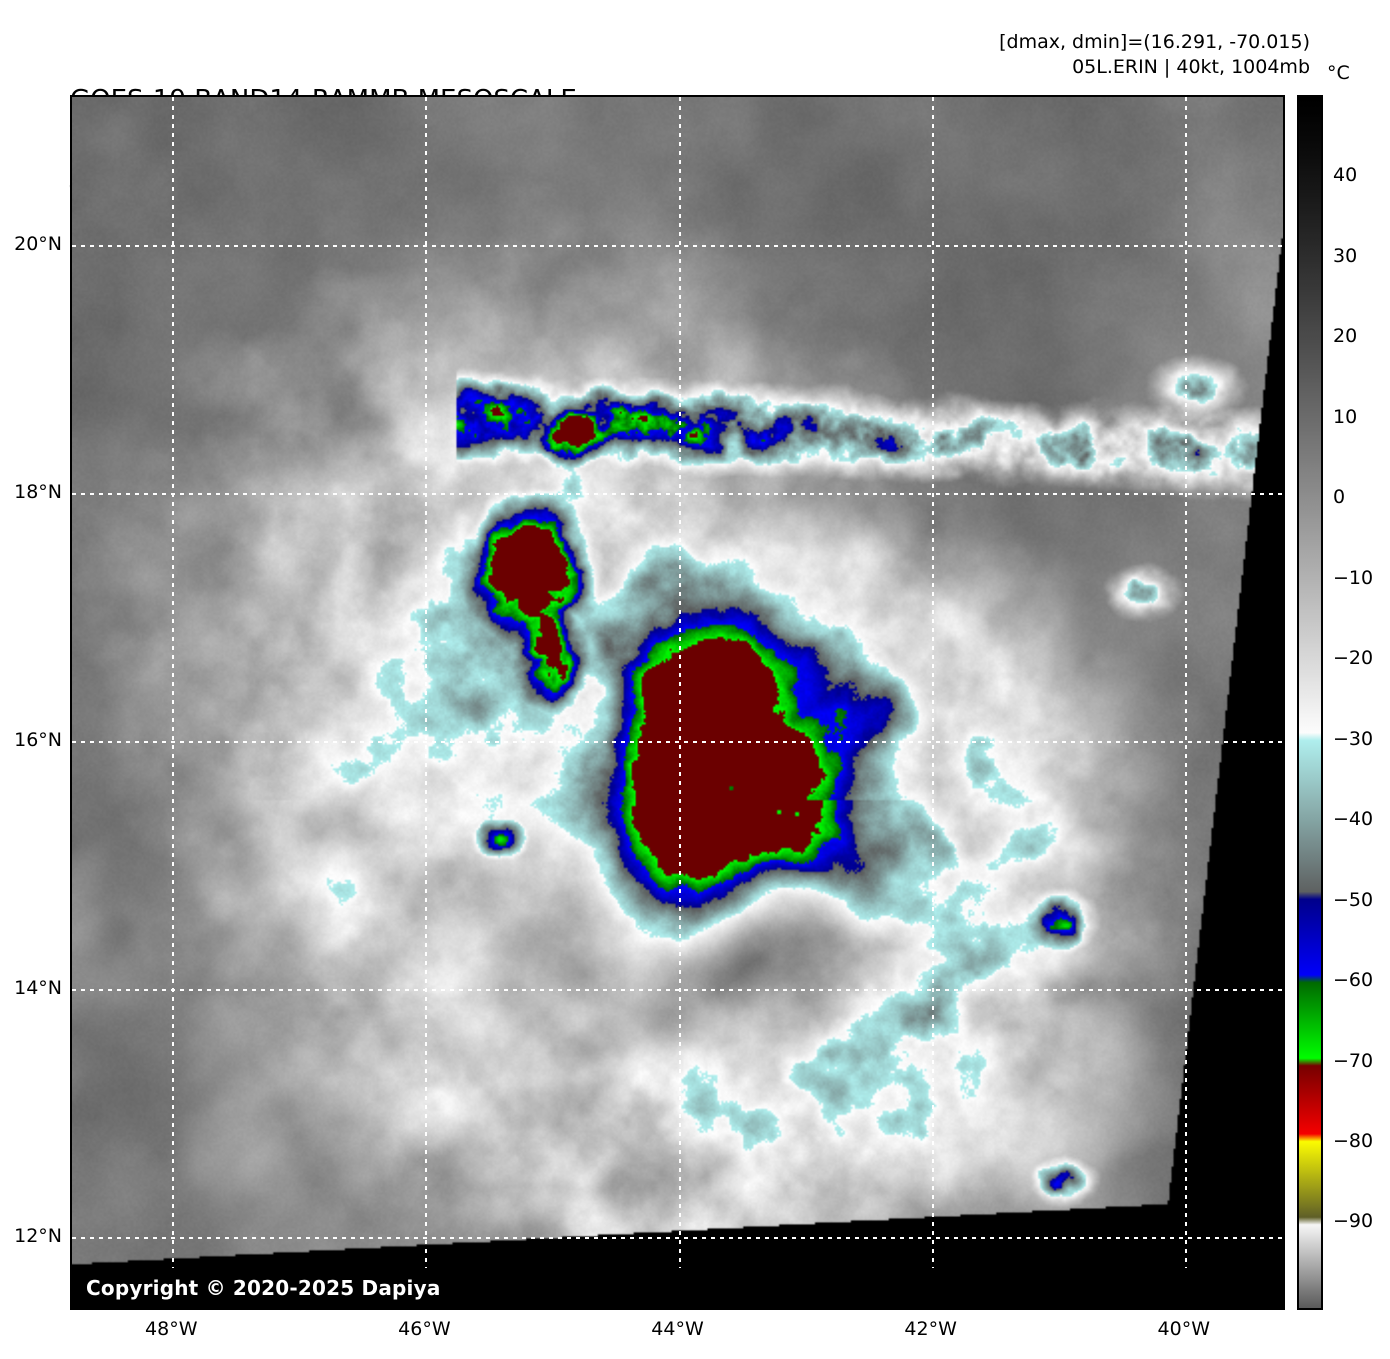 The height and width of the screenshot is (1359, 1390). I want to click on lat-tick-label: 20°N, so click(38, 243).